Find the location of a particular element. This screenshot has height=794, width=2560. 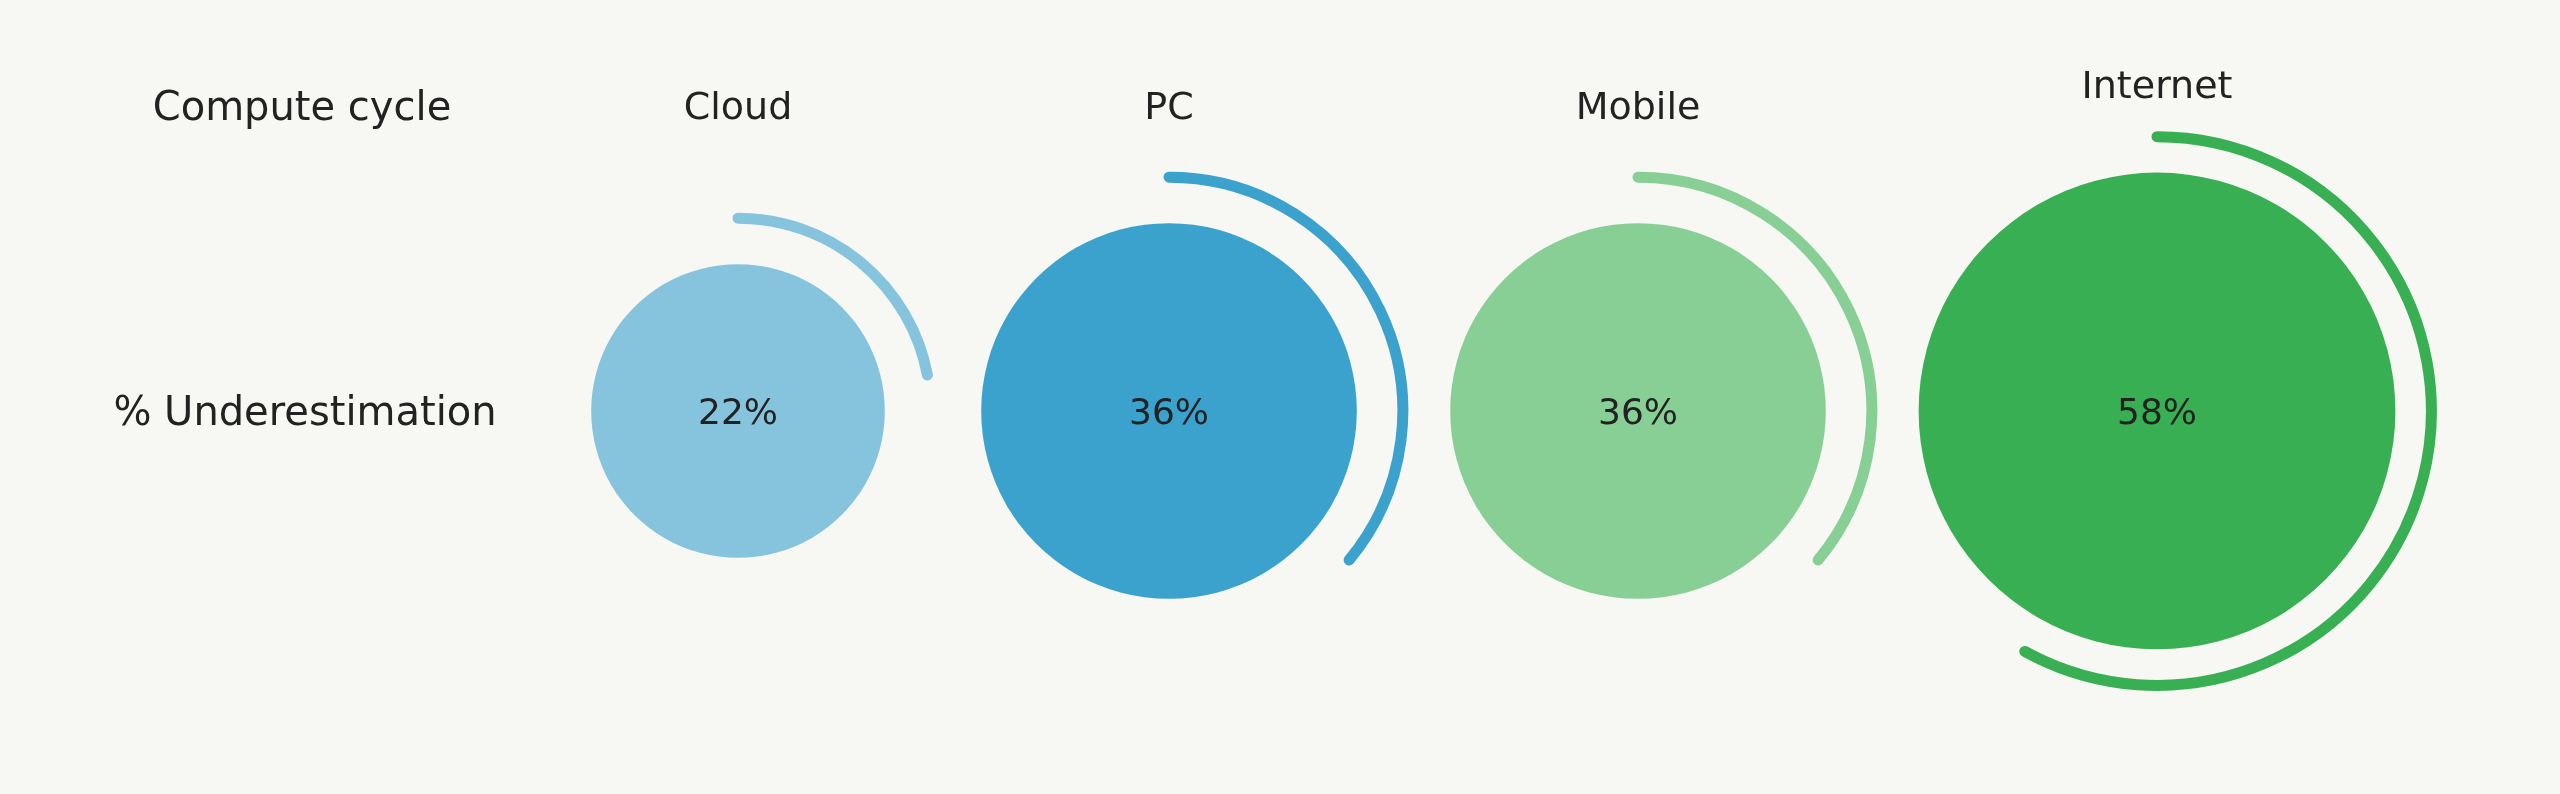

category-label: Mobile is located at coordinates (1638, 106).